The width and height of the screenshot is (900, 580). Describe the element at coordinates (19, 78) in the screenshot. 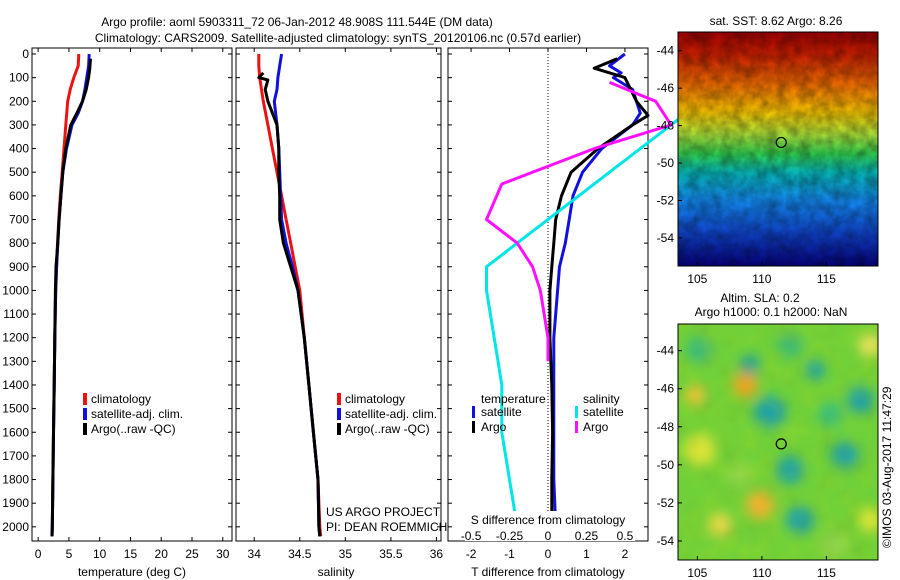

I see `y-tick-label: 100` at that location.